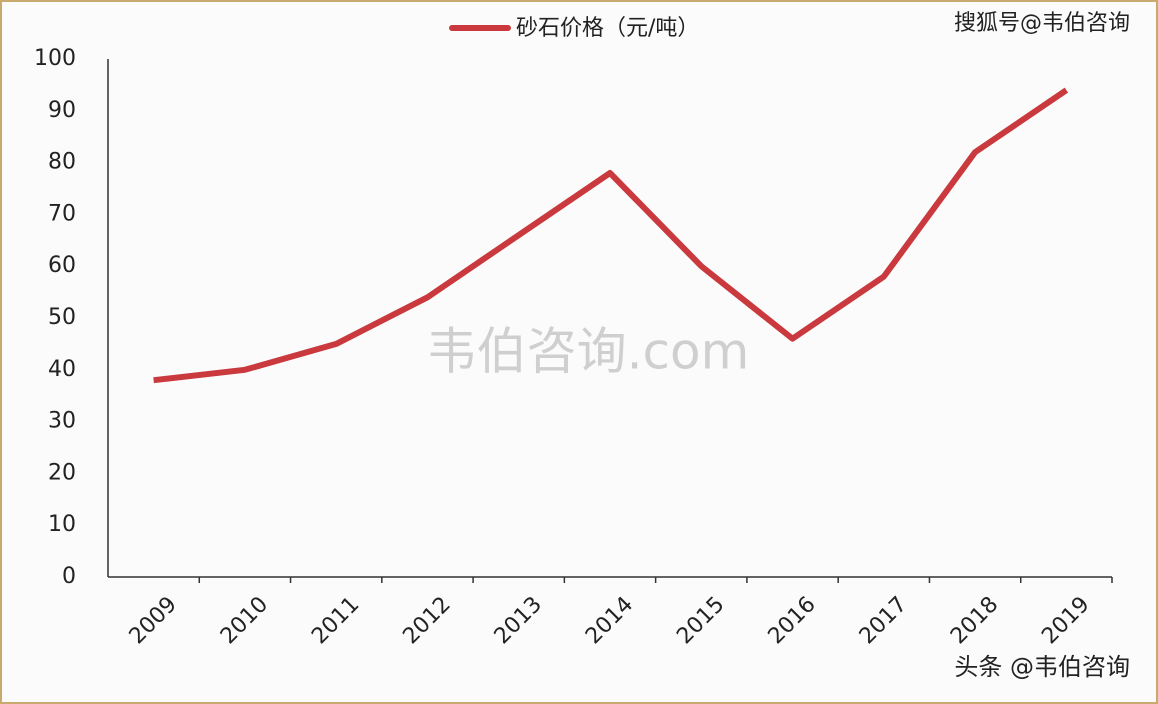 The height and width of the screenshot is (704, 1158). I want to click on y-tick-label: 20, so click(62, 472).